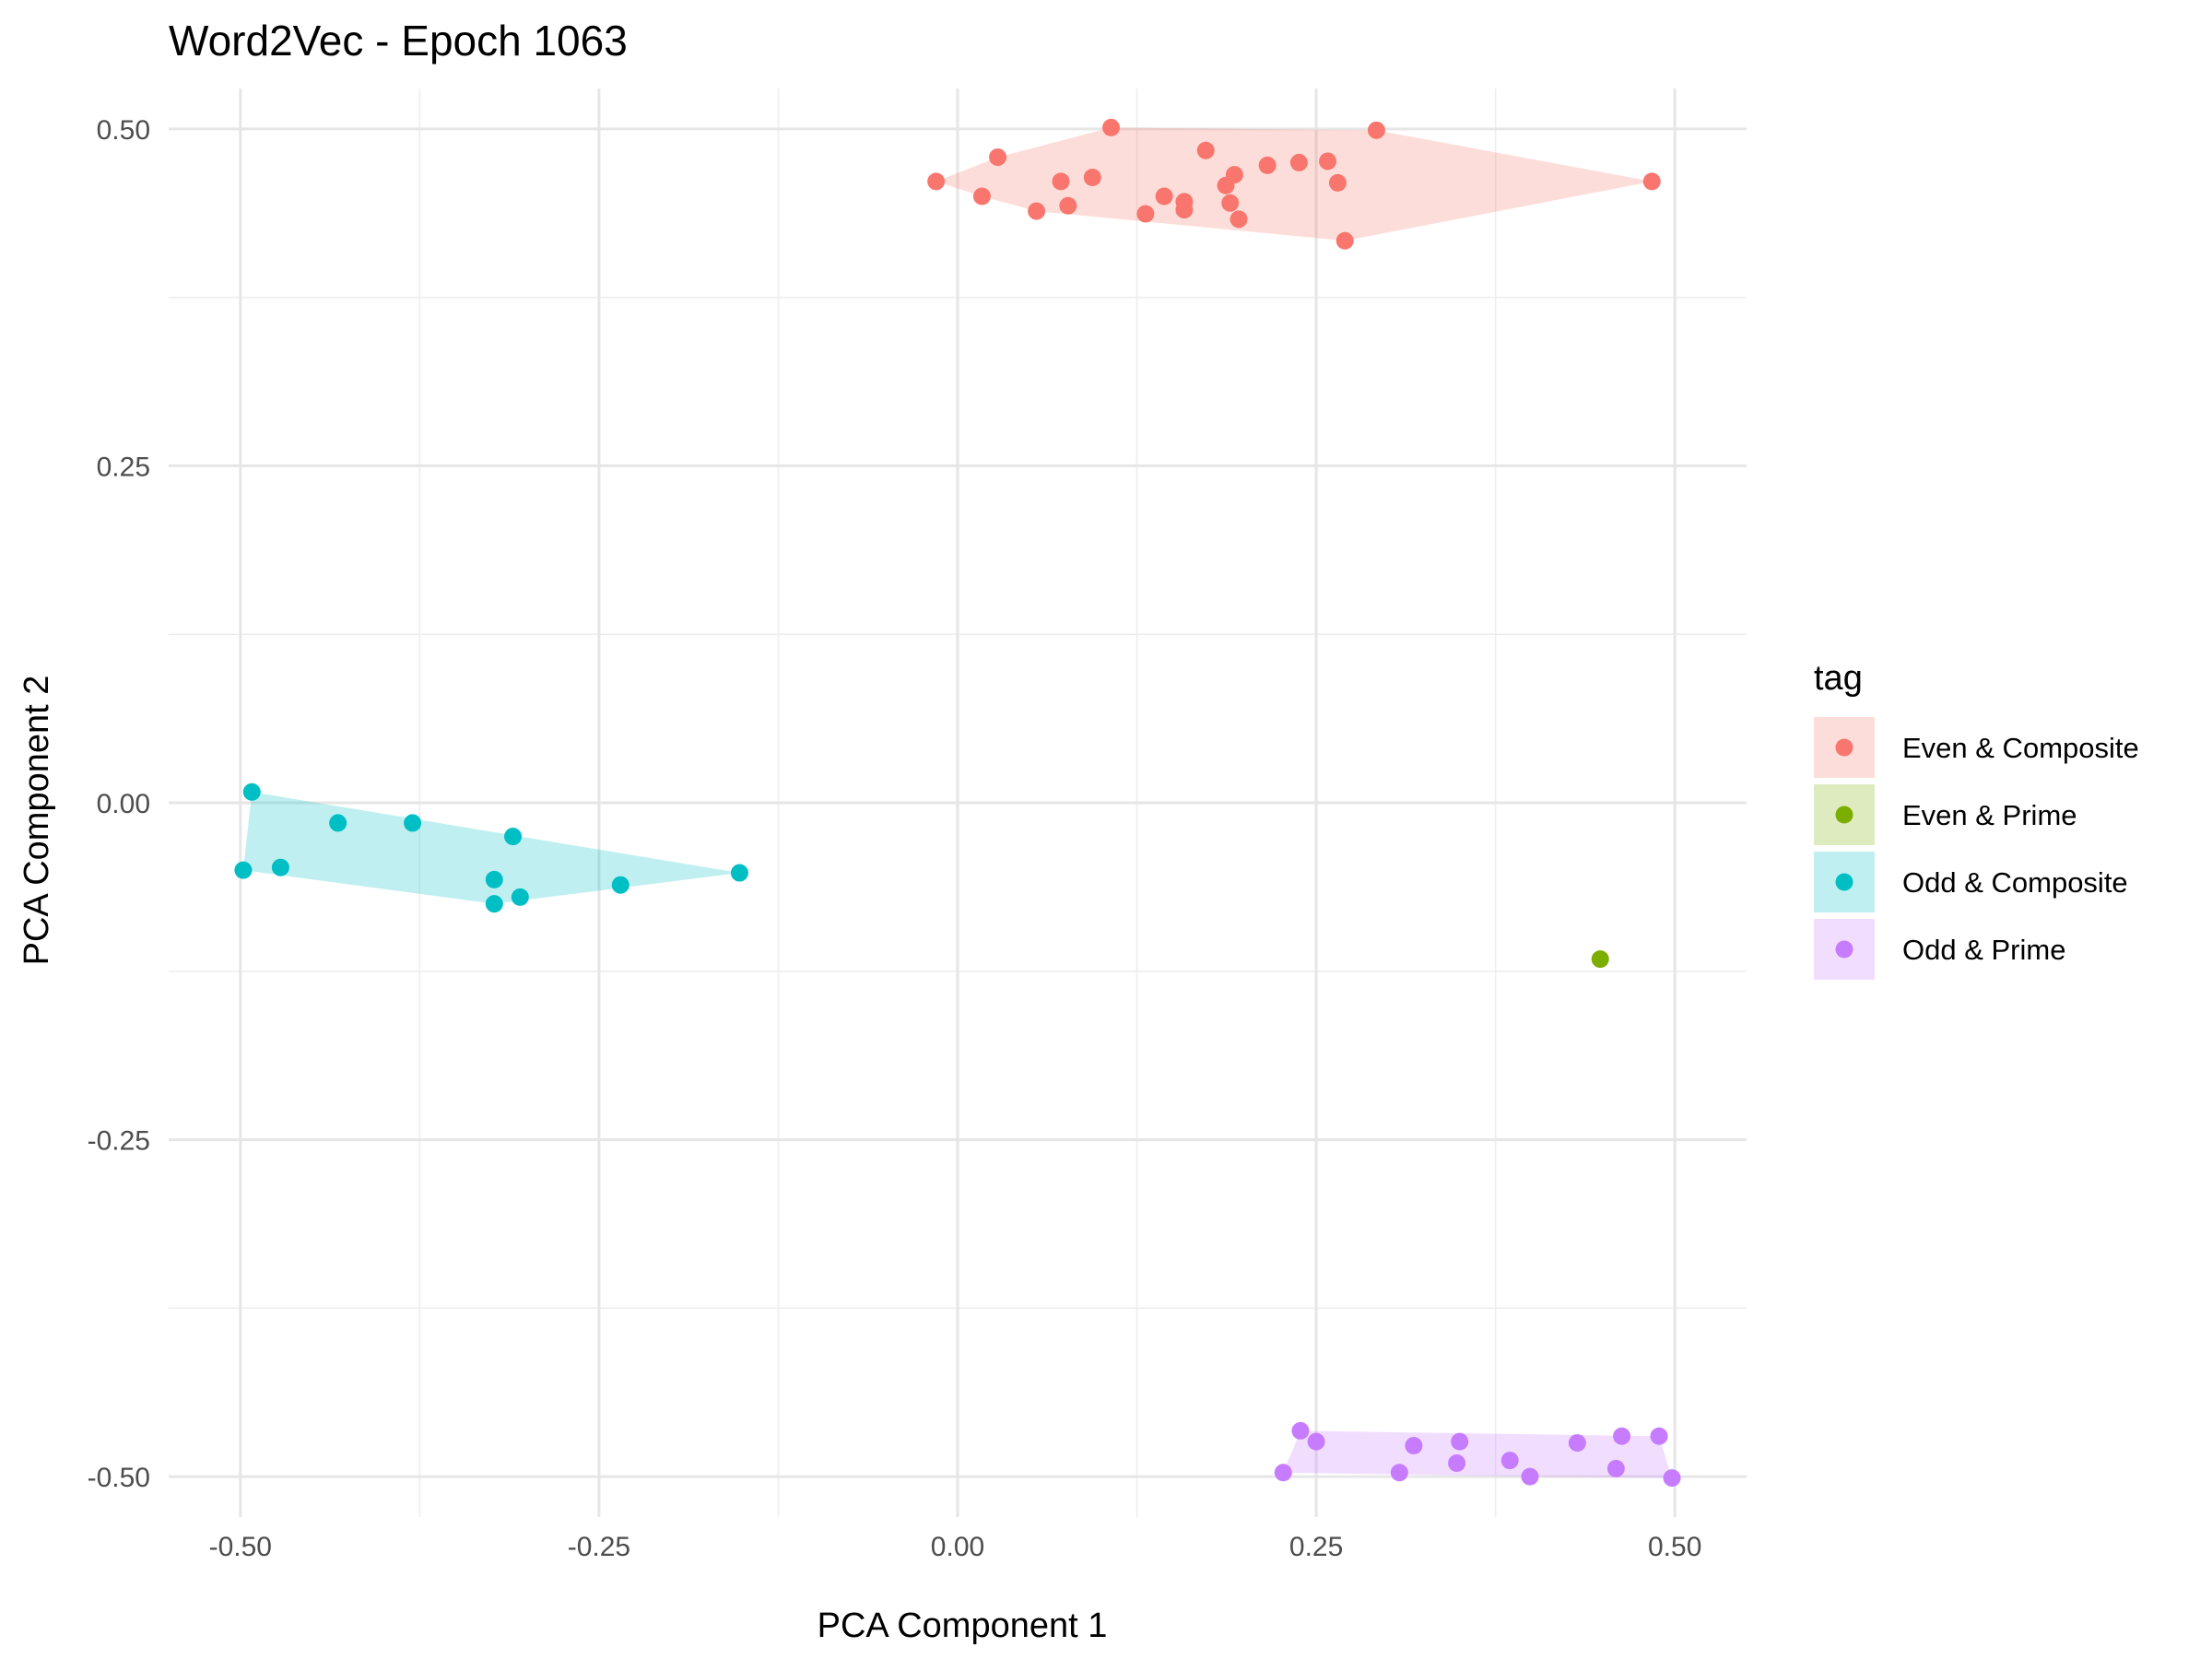  Describe the element at coordinates (1983, 950) in the screenshot. I see `legend-label-odd-prime: Odd & Prime` at that location.